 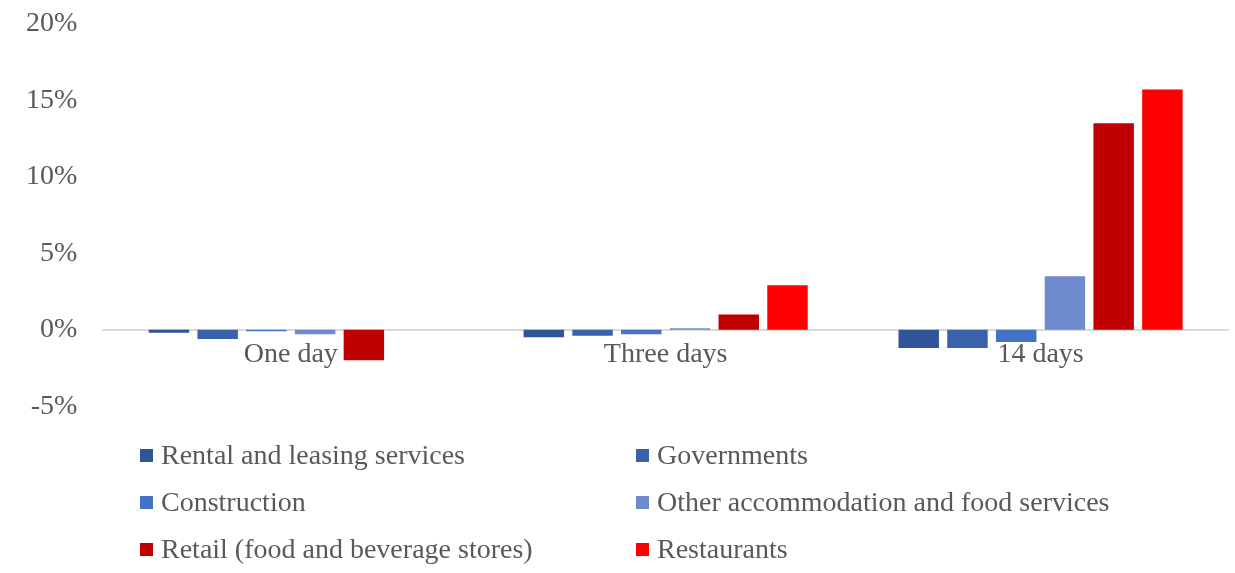 I want to click on y-tick-label: -5%, so click(x=54, y=404).